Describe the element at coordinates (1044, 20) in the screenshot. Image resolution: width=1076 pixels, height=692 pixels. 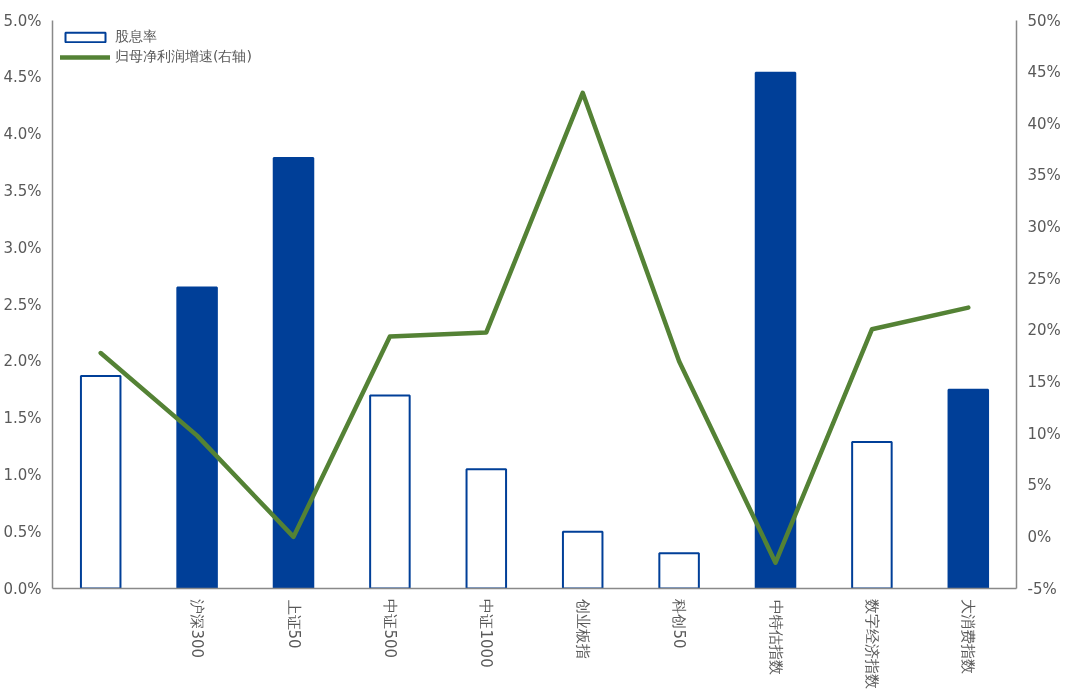
I see `y2-tick-label: 50%` at that location.